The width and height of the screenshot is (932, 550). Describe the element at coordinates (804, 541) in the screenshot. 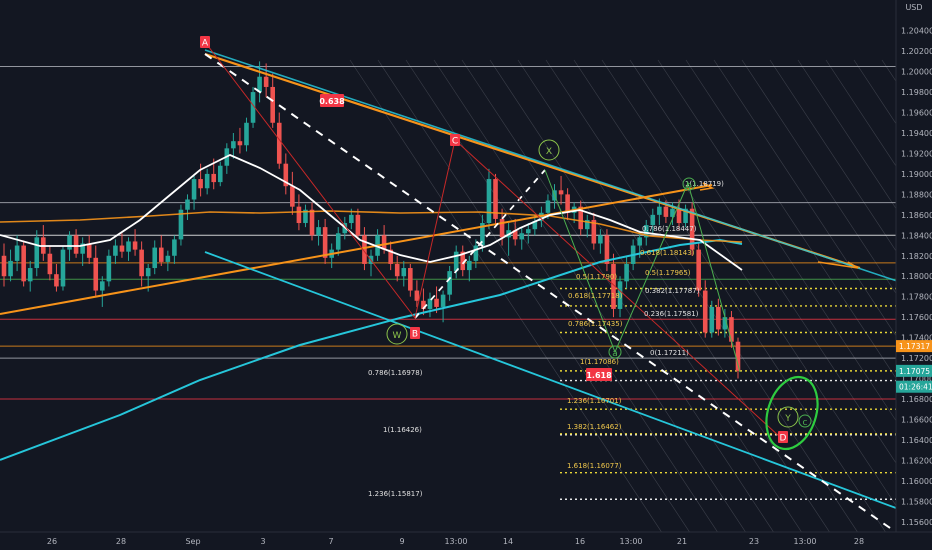

I see `time-tick-label: 13:00` at that location.